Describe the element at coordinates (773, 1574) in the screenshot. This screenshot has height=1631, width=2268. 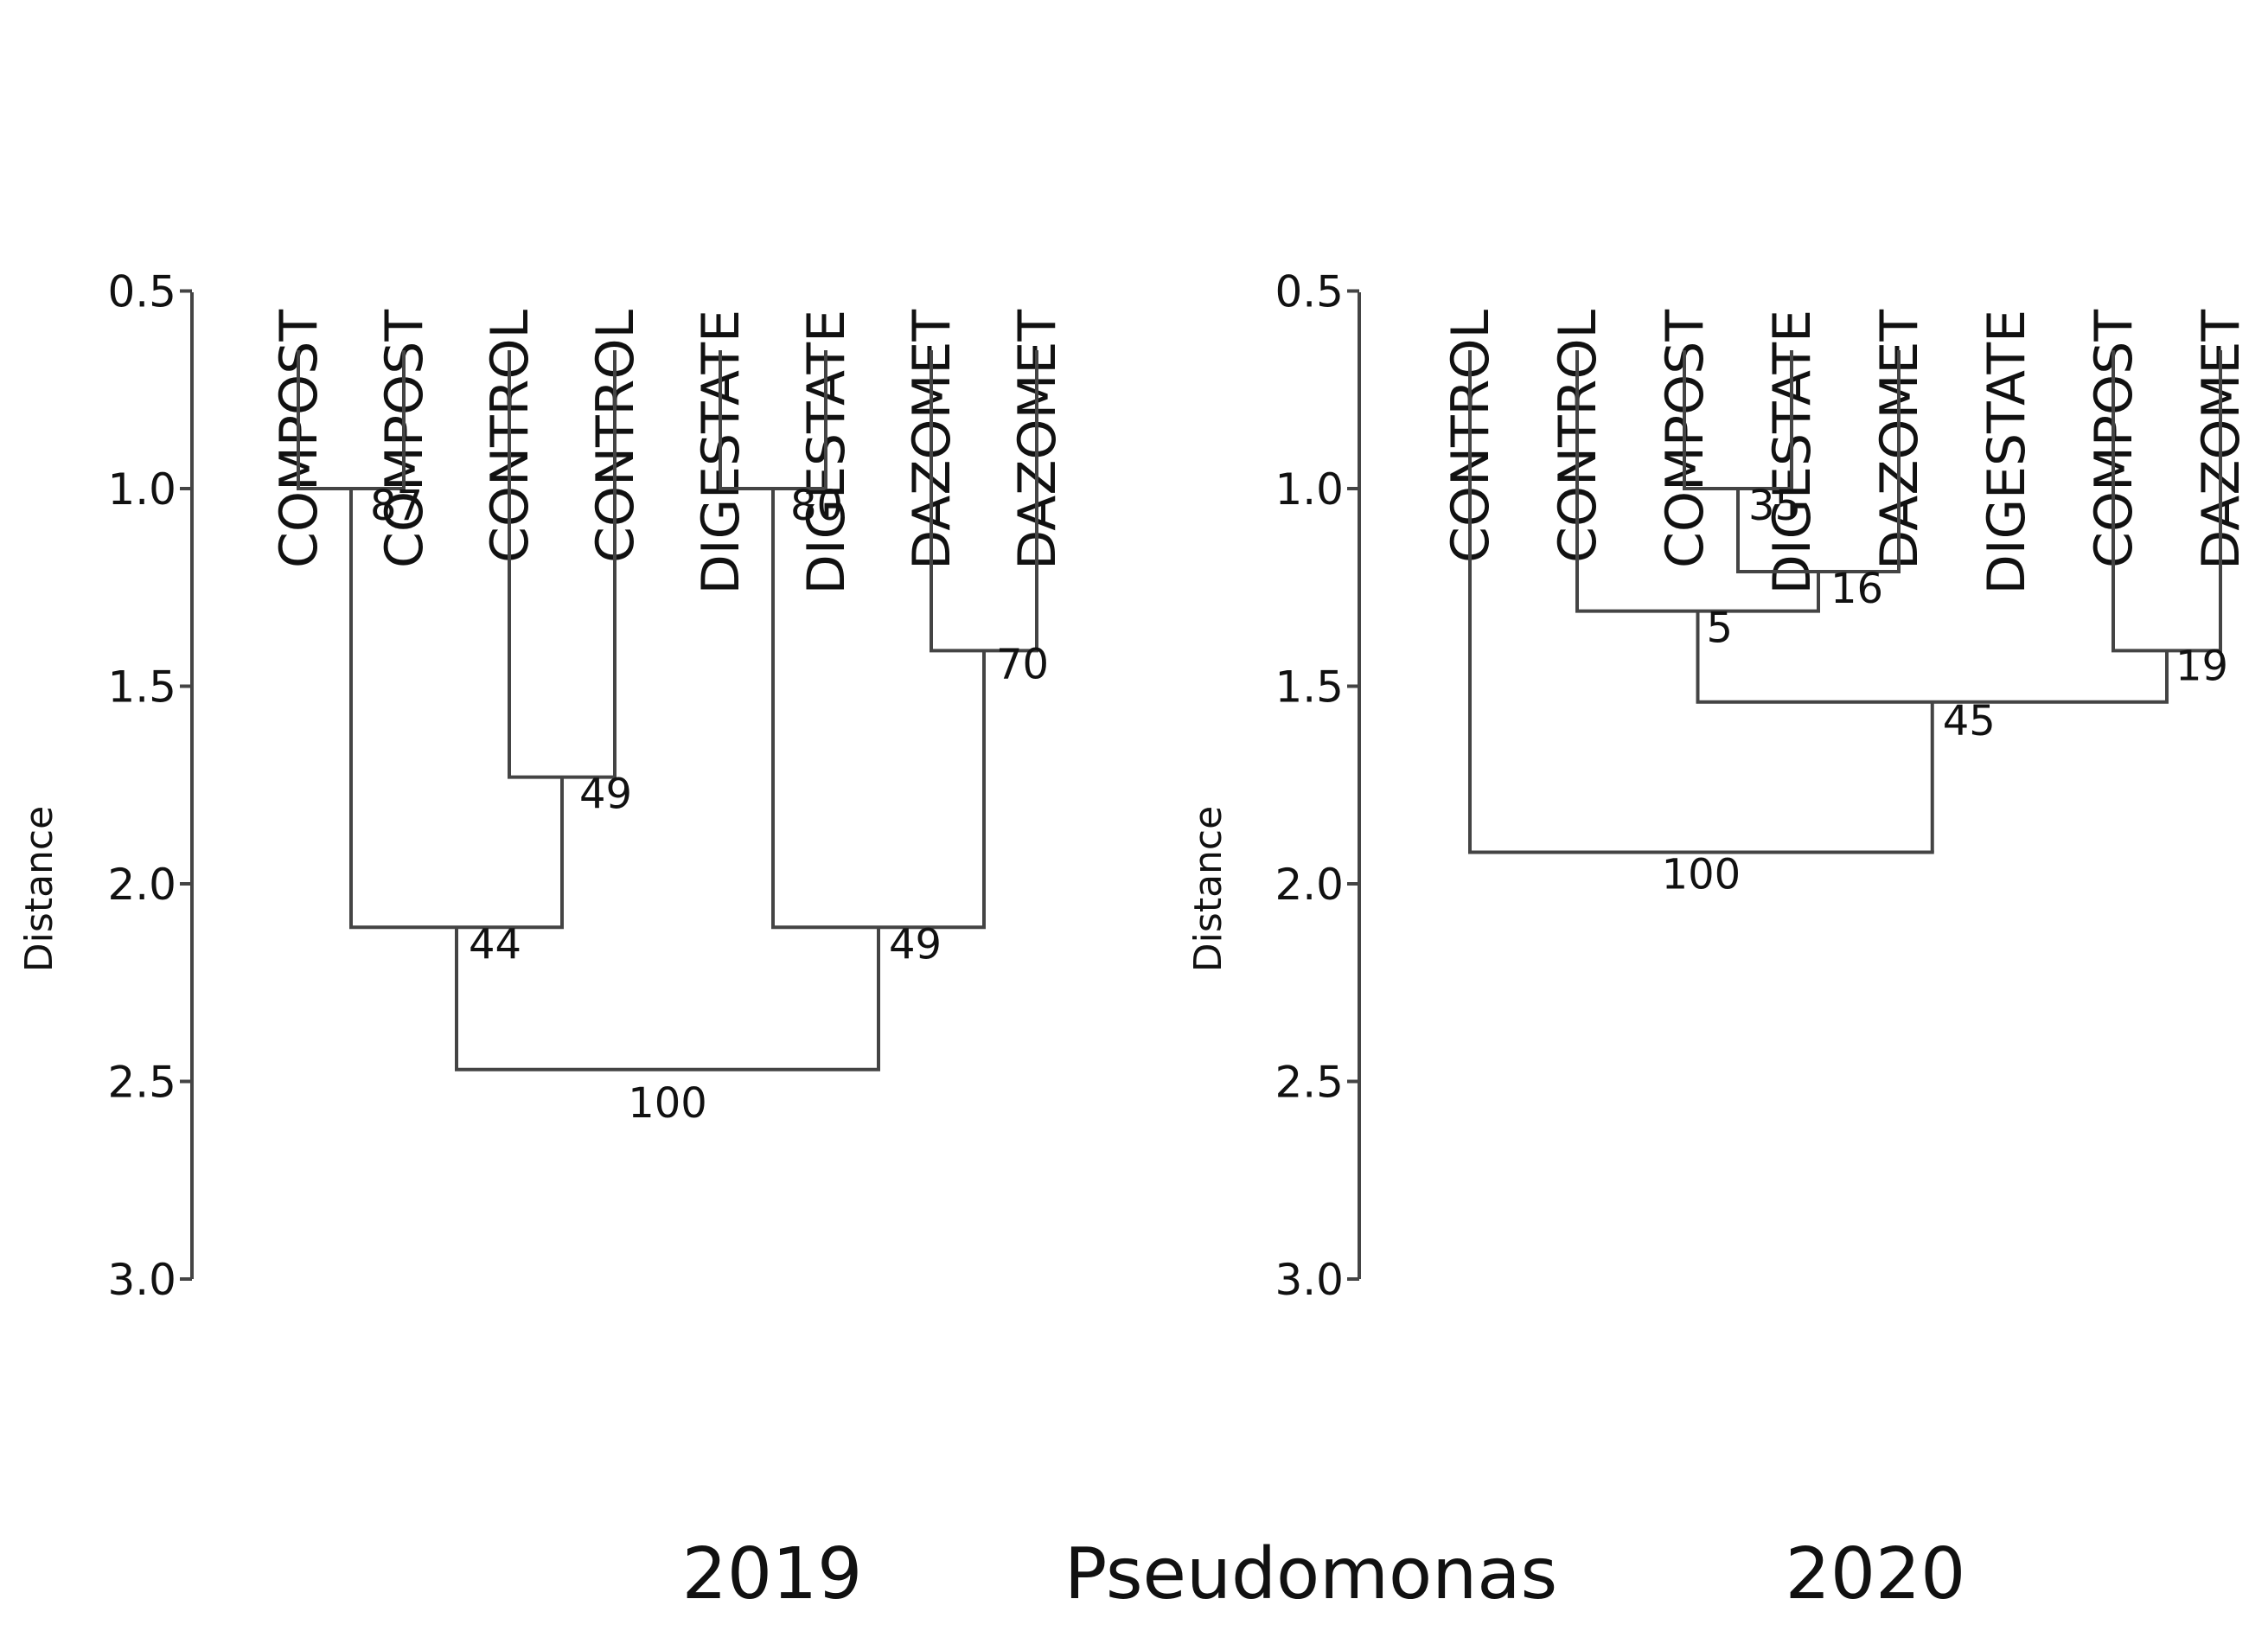
I see `caption-year-2019: 2019` at that location.